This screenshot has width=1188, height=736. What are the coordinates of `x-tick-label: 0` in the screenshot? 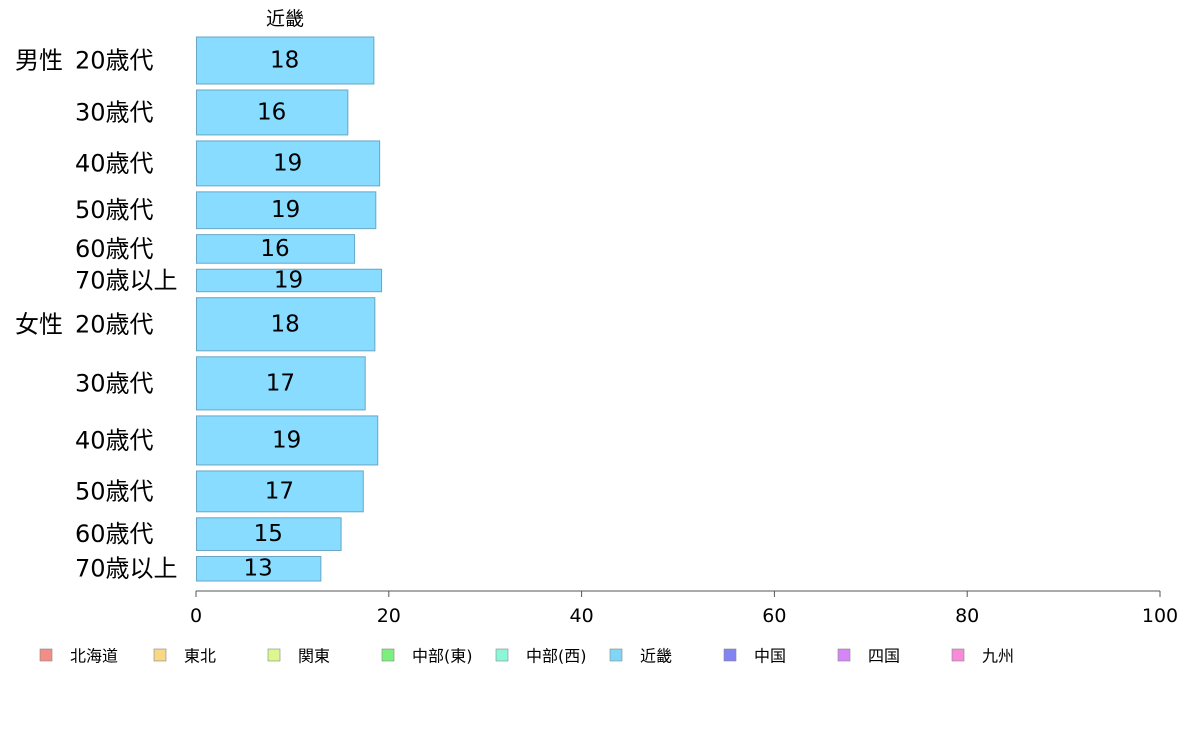 It's located at (196, 616).